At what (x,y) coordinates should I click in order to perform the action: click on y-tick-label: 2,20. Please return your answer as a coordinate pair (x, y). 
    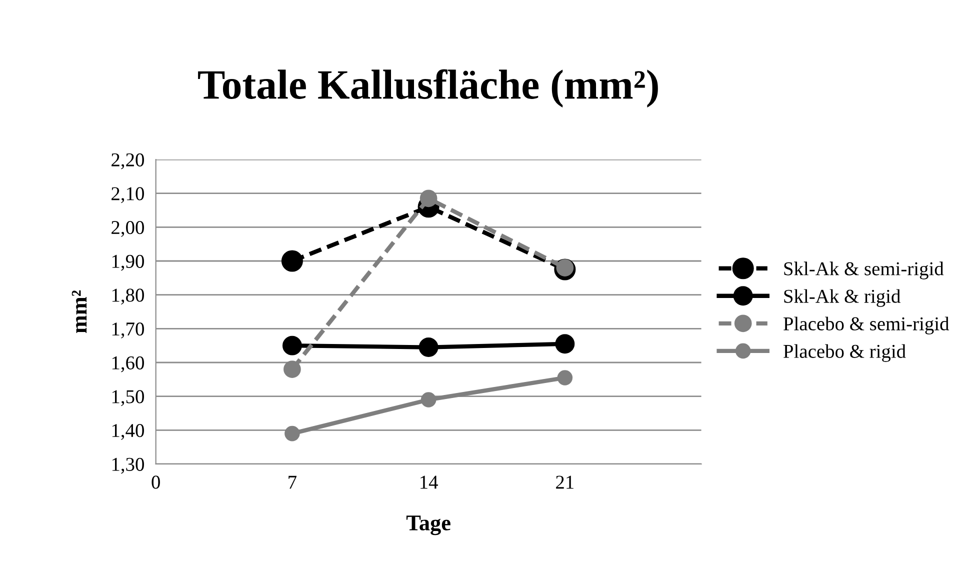
    Looking at the image, I should click on (128, 161).